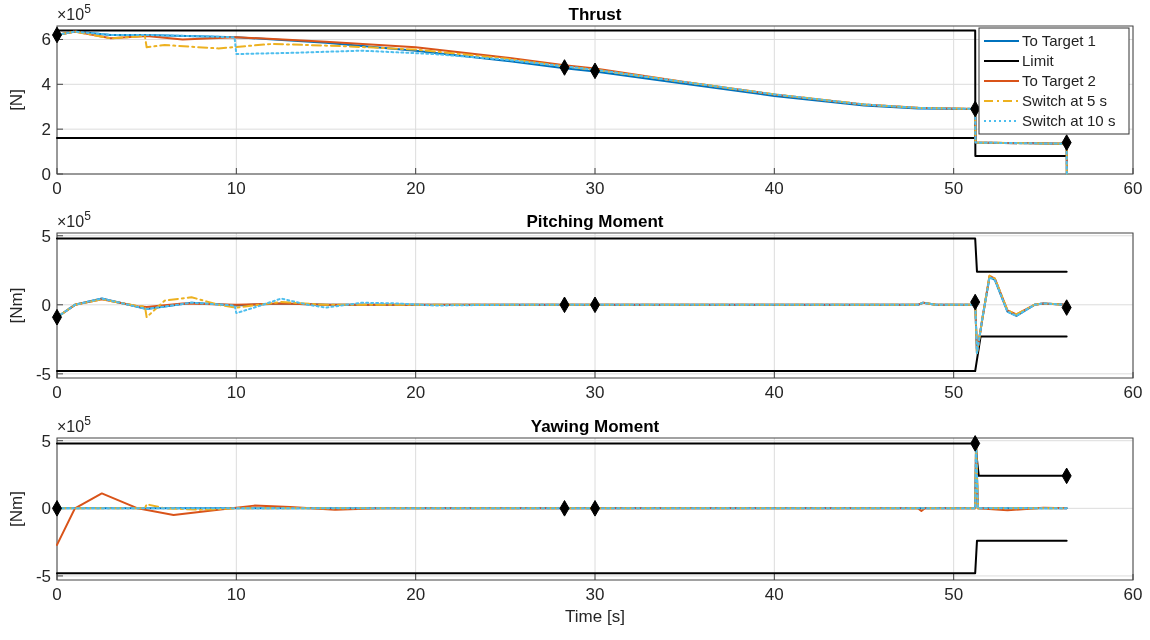  I want to click on legend-label: Switch at 10 s, so click(1069, 120).